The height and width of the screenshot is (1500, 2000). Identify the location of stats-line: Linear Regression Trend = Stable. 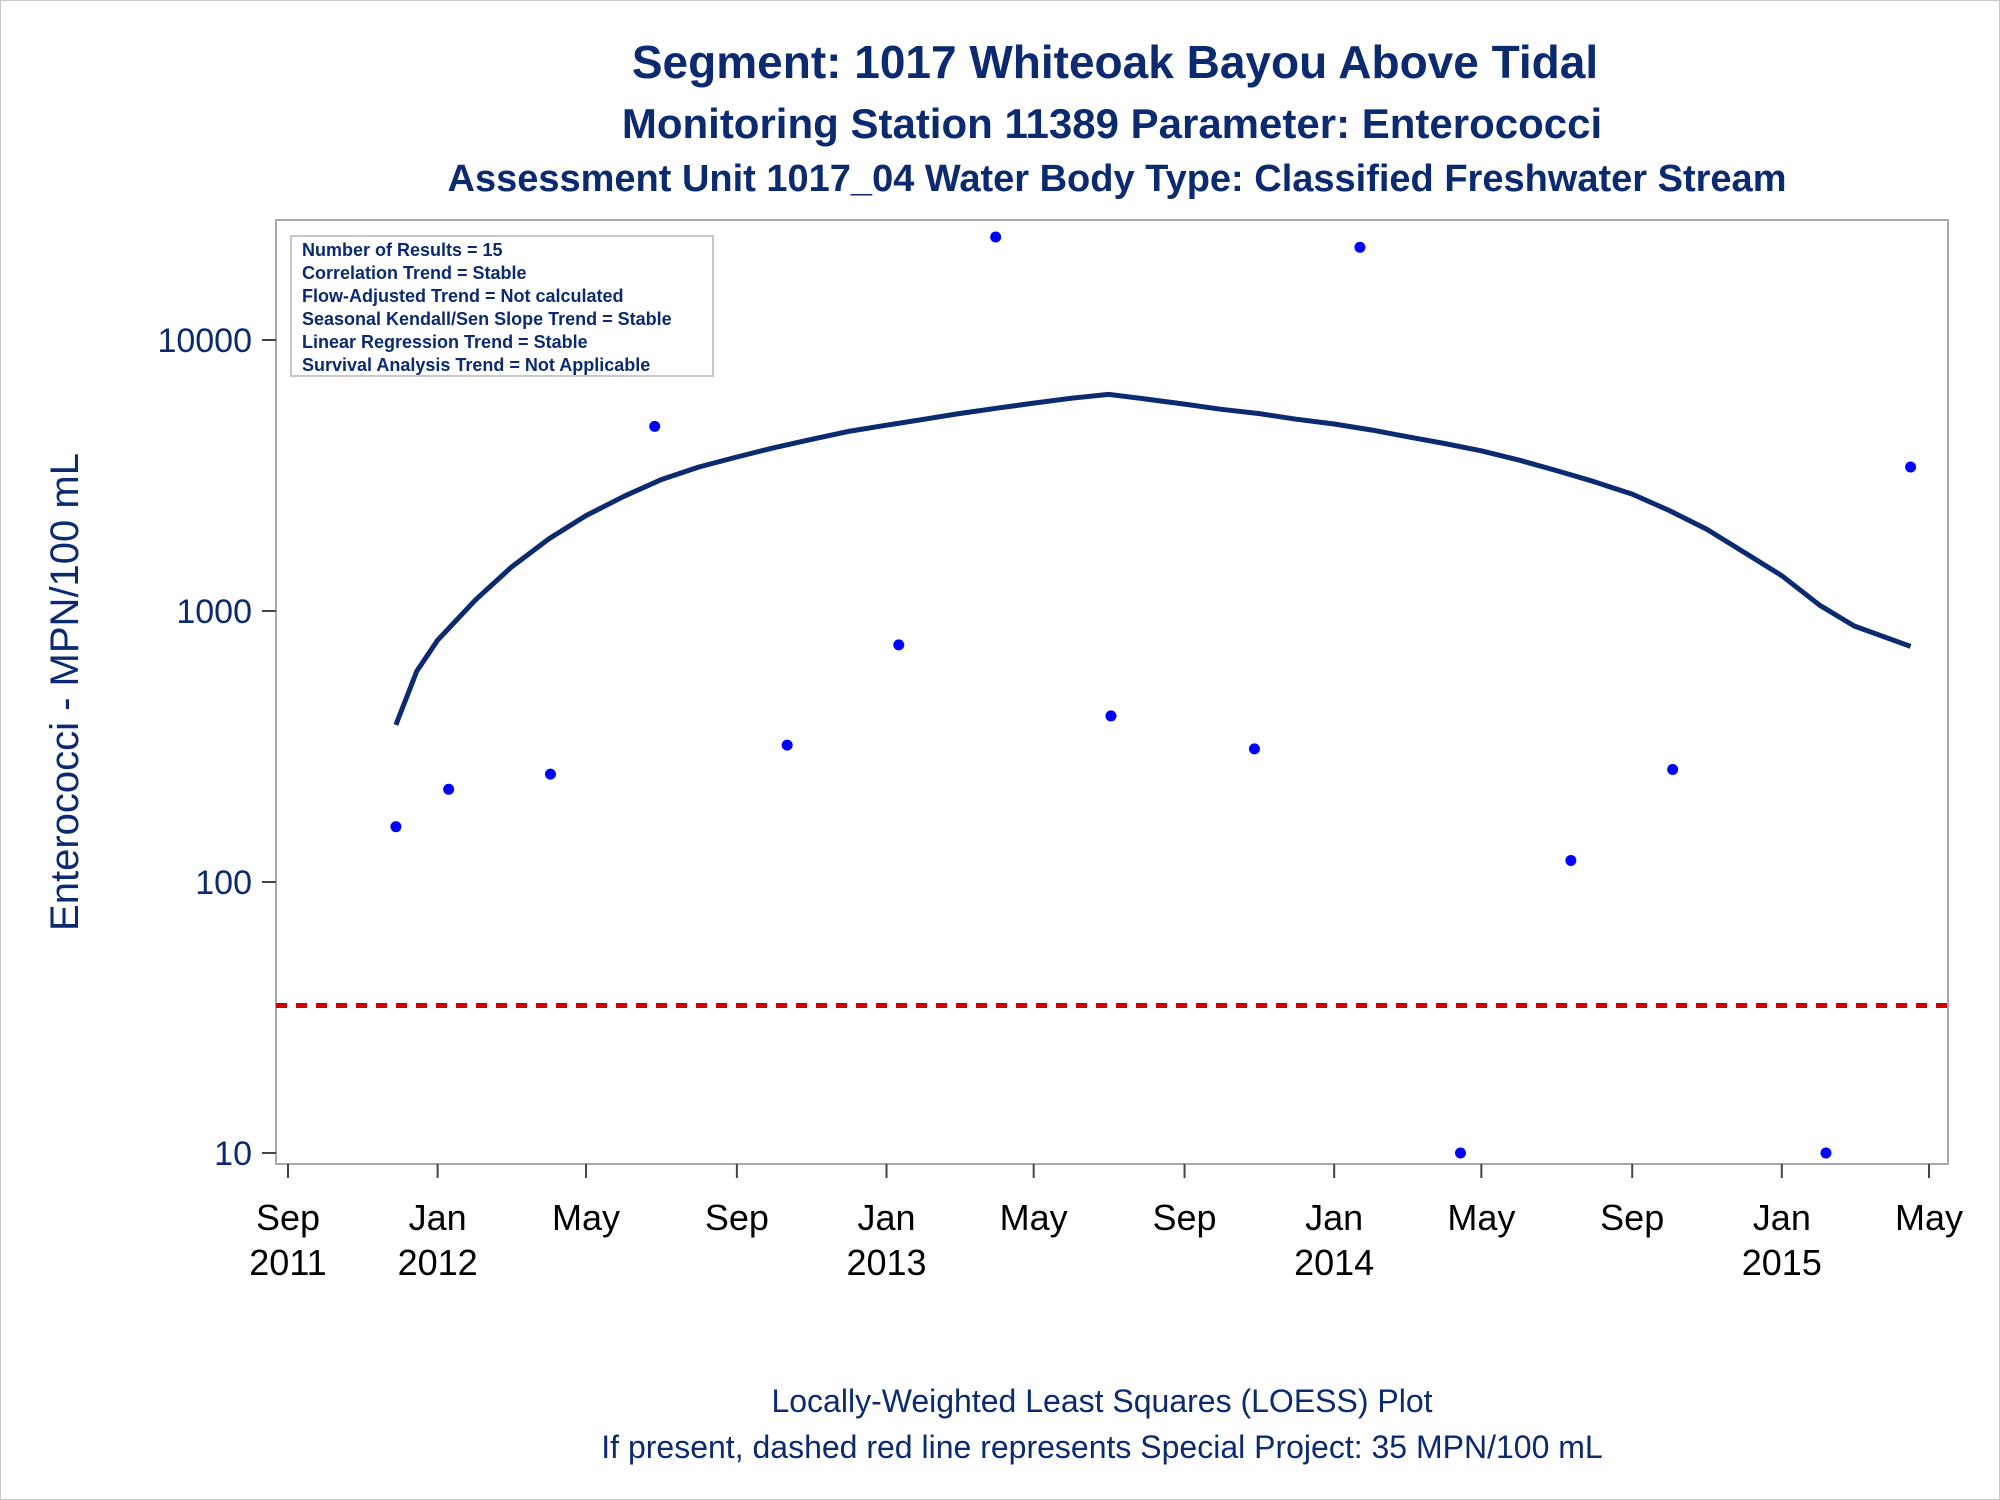
(445, 342).